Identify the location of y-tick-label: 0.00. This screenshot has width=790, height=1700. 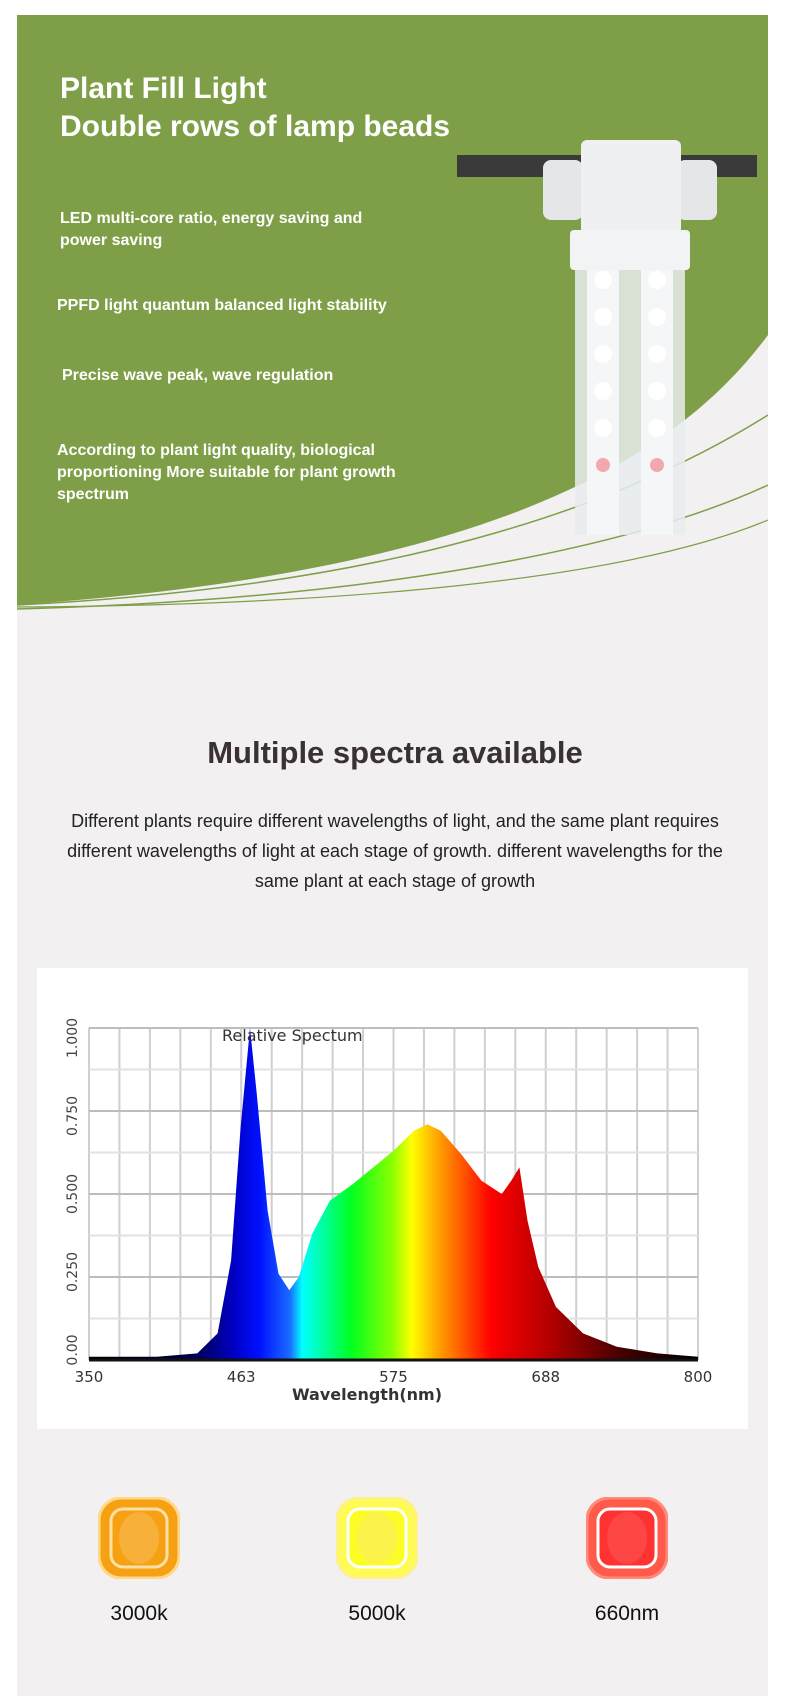
(73, 1349).